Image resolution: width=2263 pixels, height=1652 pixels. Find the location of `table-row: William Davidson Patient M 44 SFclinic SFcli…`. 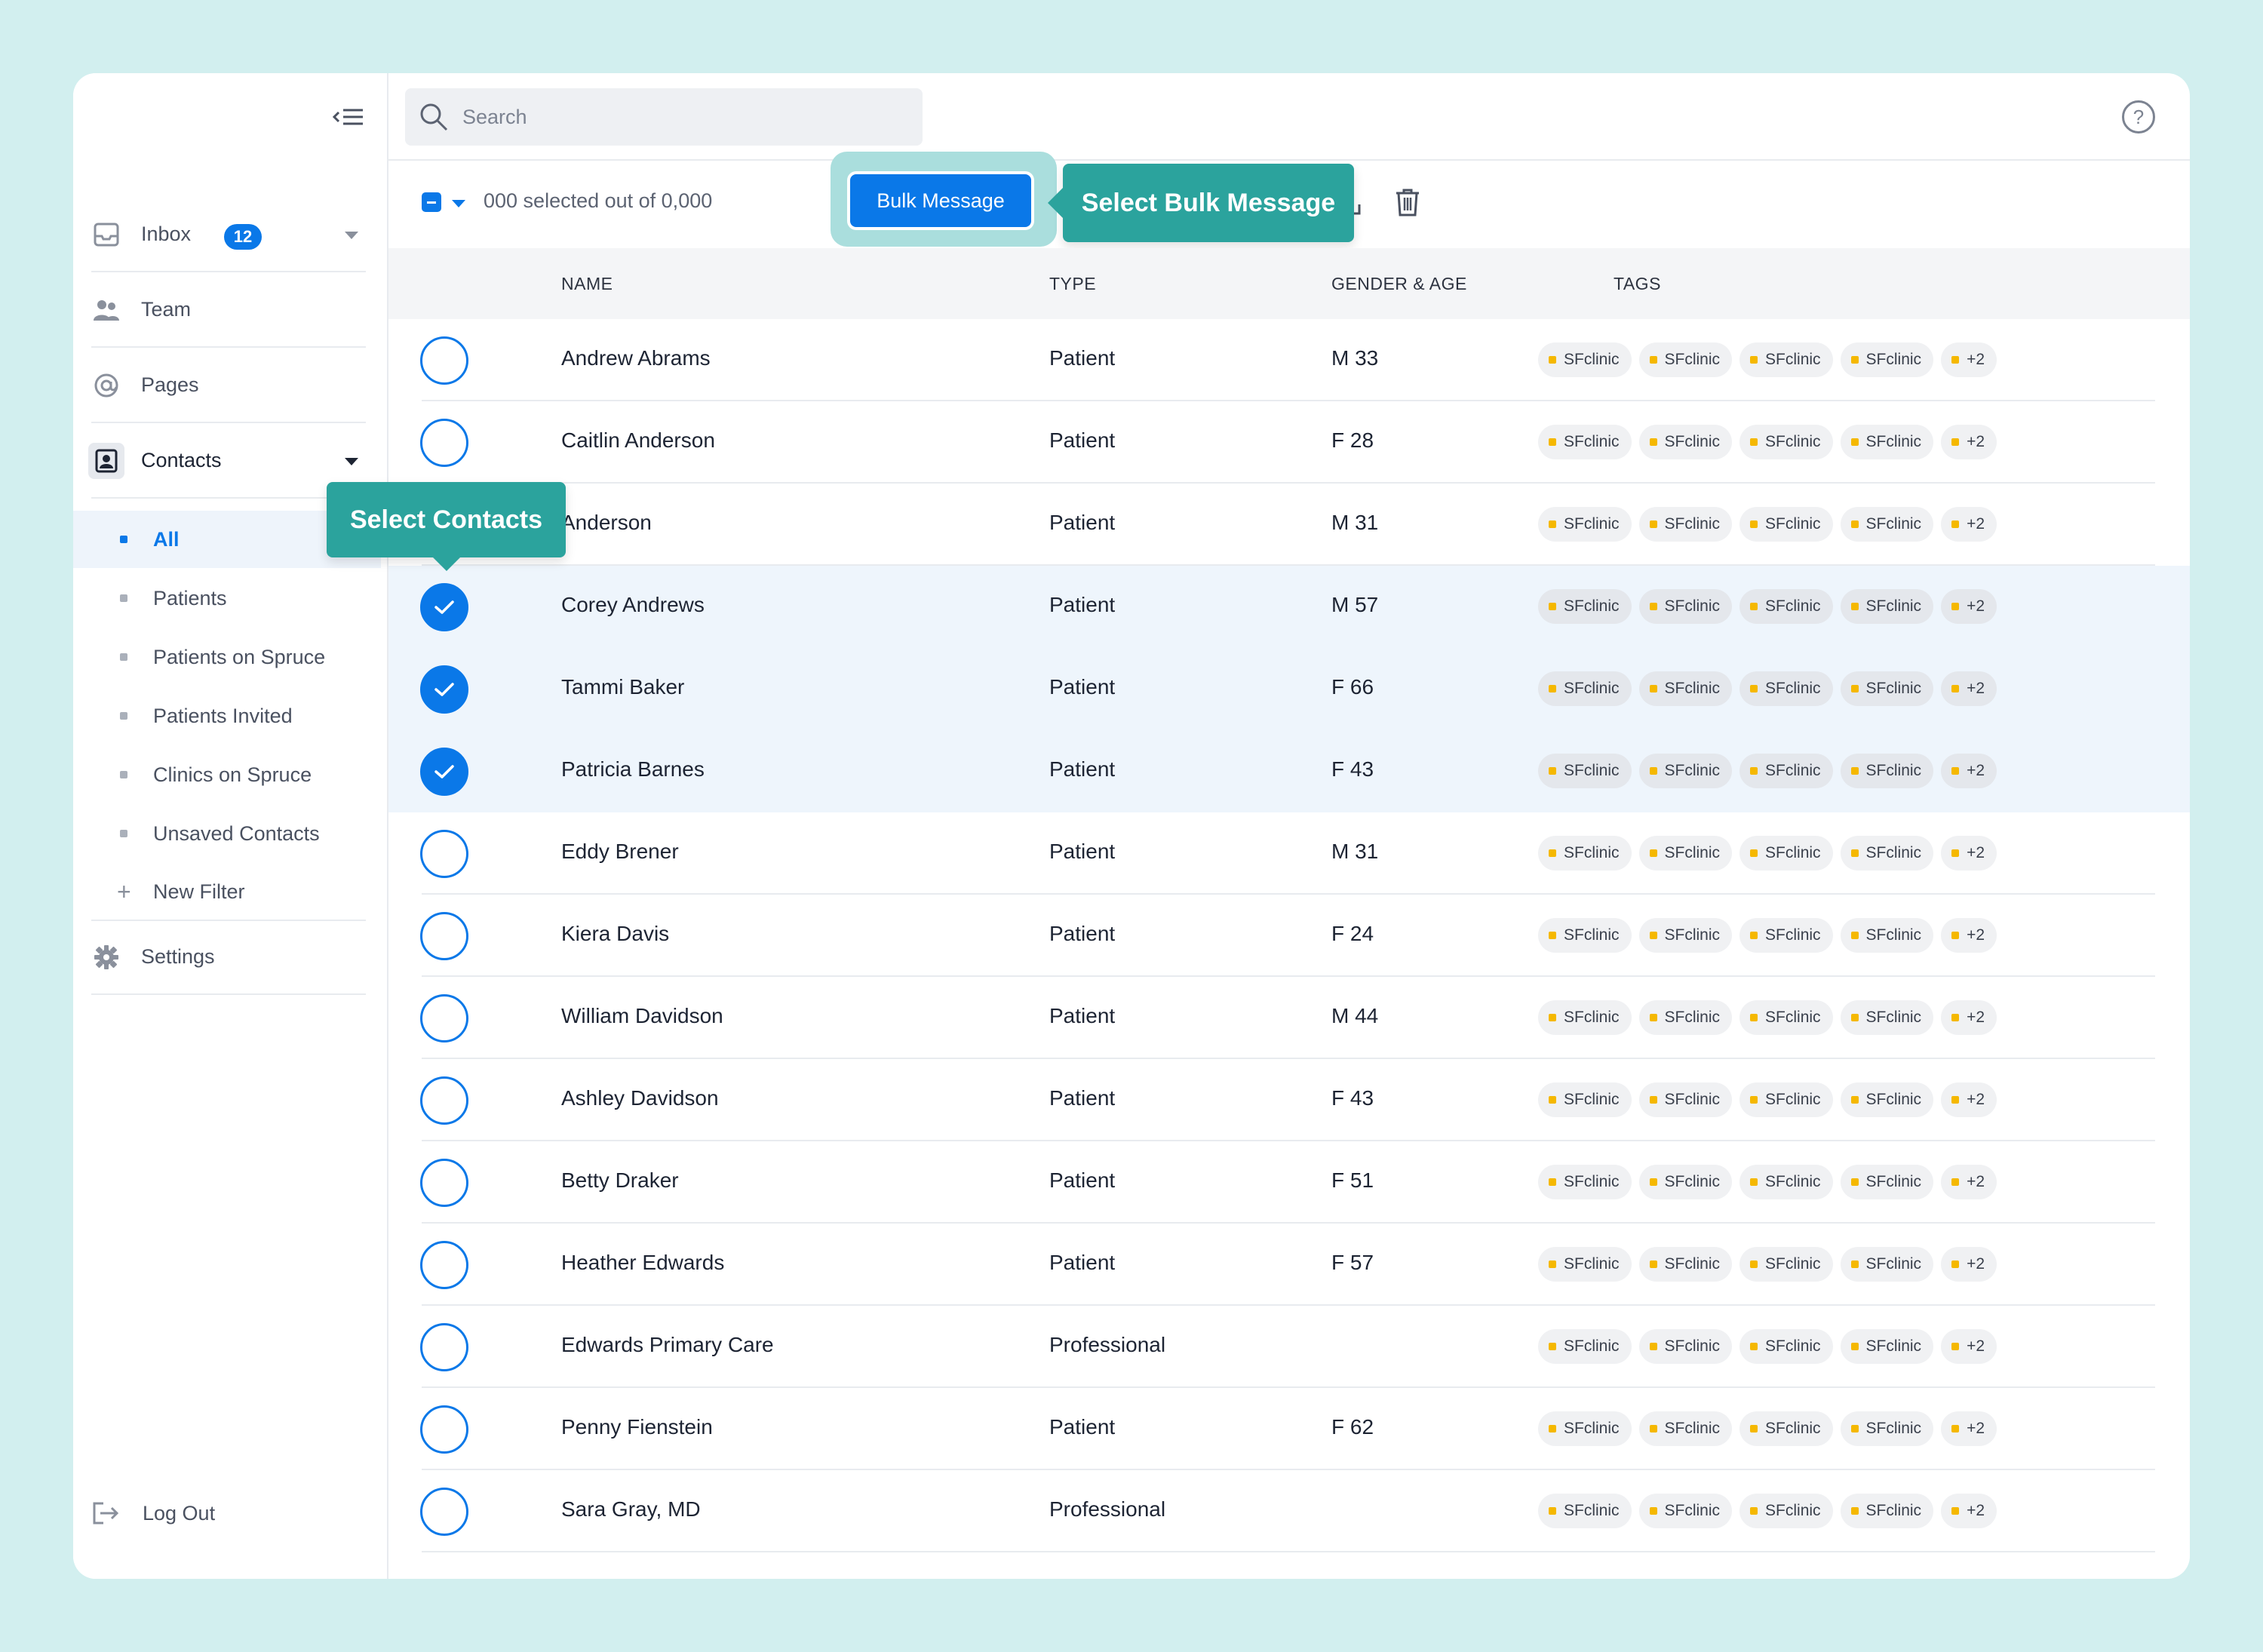

table-row: William Davidson Patient M 44 SFclinic SFcli… is located at coordinates (1289, 1018).